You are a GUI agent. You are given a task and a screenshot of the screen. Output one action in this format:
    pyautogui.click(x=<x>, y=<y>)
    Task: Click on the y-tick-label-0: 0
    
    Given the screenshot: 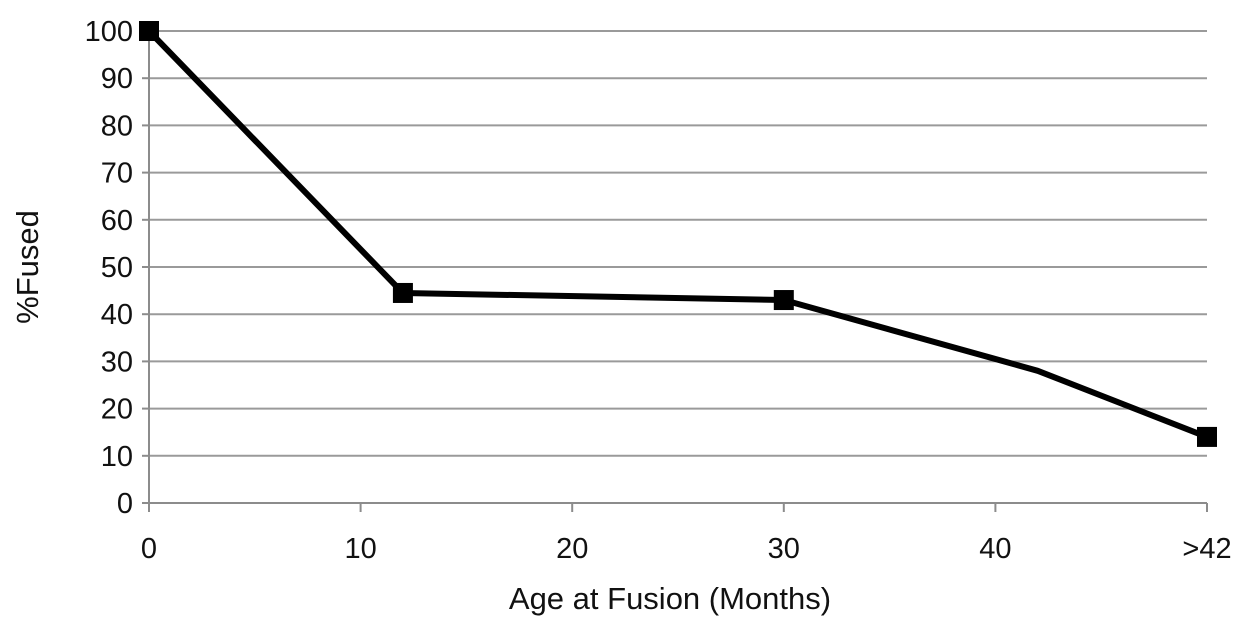 What is the action you would take?
    pyautogui.click(x=125, y=504)
    